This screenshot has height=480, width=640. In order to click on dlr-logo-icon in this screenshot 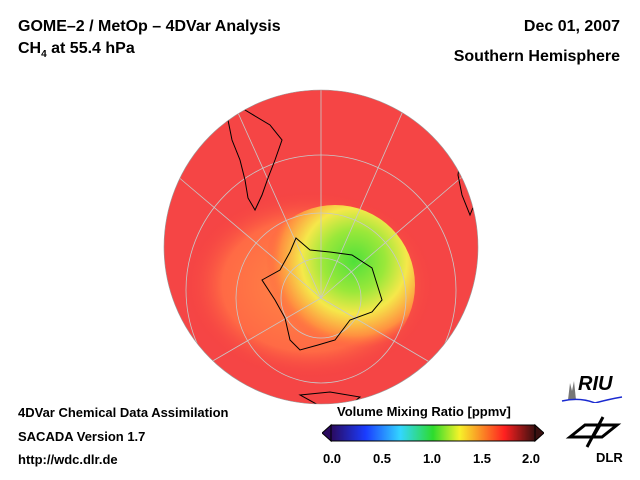, I will do `click(593, 432)`.